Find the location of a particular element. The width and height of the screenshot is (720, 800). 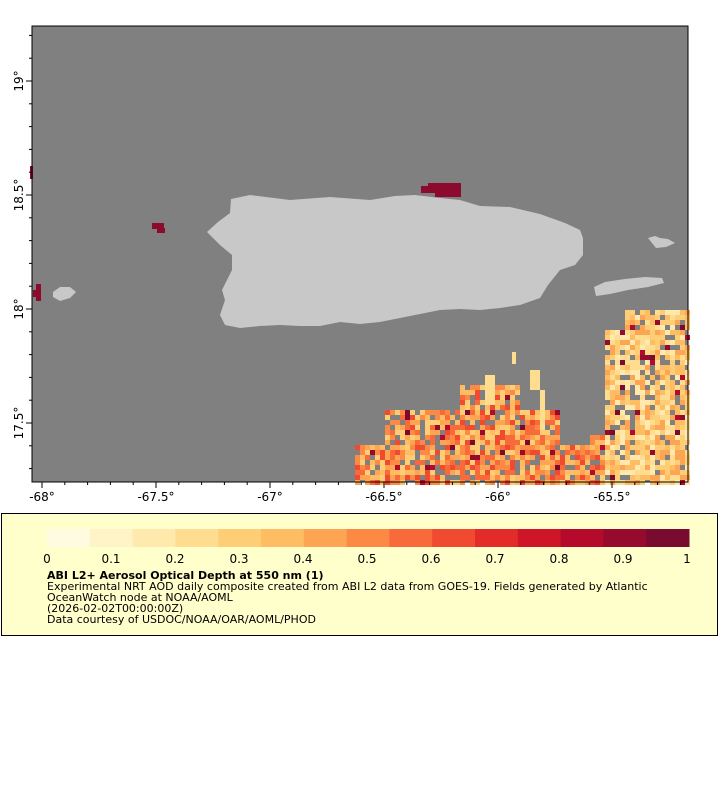

colorbar-labels: 0 0.1 0.2 0.3 0.4 0.5 0.6 0.7 0.8 0.9 1 is located at coordinates (367, 559).